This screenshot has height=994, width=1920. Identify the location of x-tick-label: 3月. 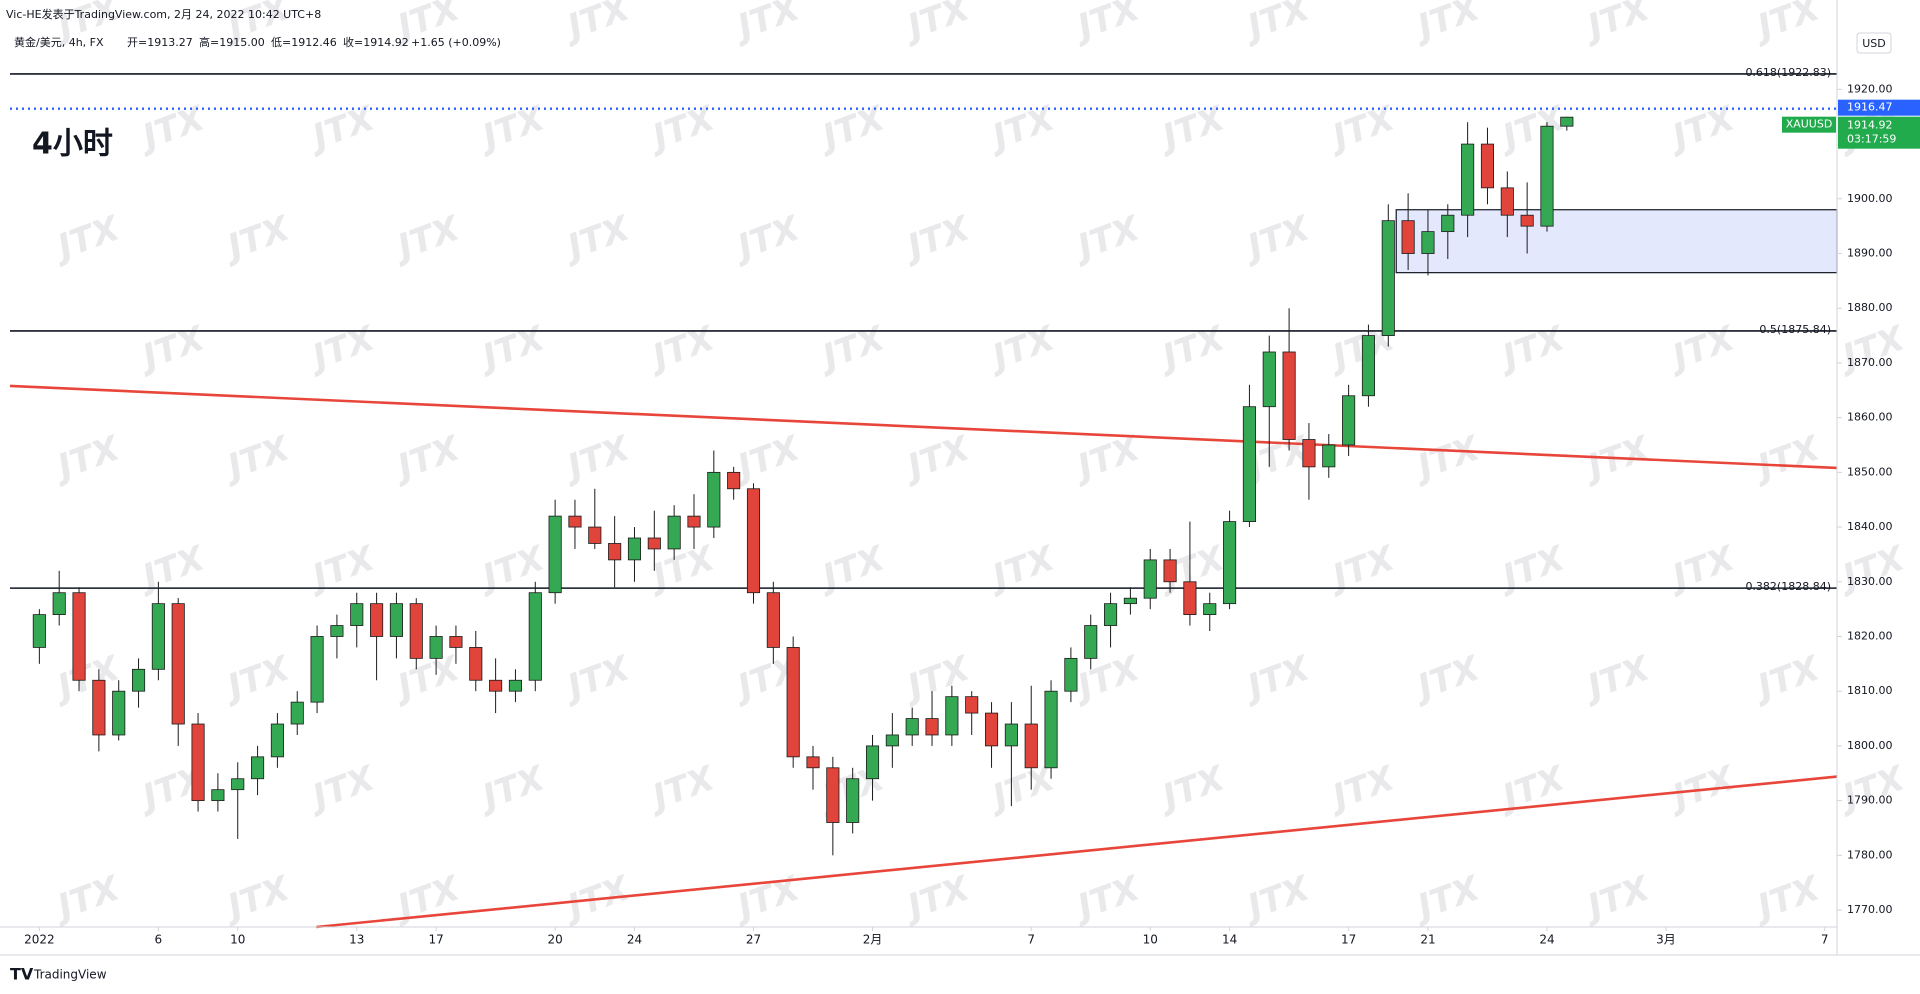
(1666, 940).